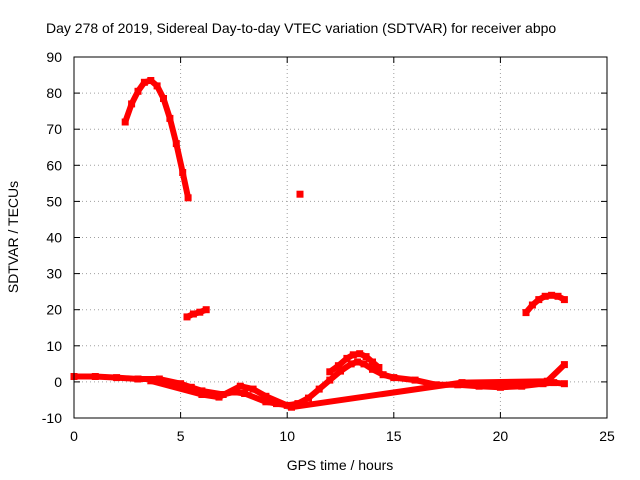 This screenshot has height=480, width=640. What do you see at coordinates (54, 165) in the screenshot?
I see `y-tick-label: 60` at bounding box center [54, 165].